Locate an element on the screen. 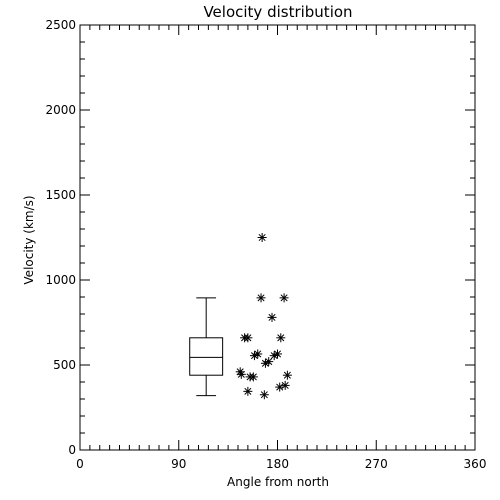  y-tick-label: 2500 is located at coordinates (60, 25).